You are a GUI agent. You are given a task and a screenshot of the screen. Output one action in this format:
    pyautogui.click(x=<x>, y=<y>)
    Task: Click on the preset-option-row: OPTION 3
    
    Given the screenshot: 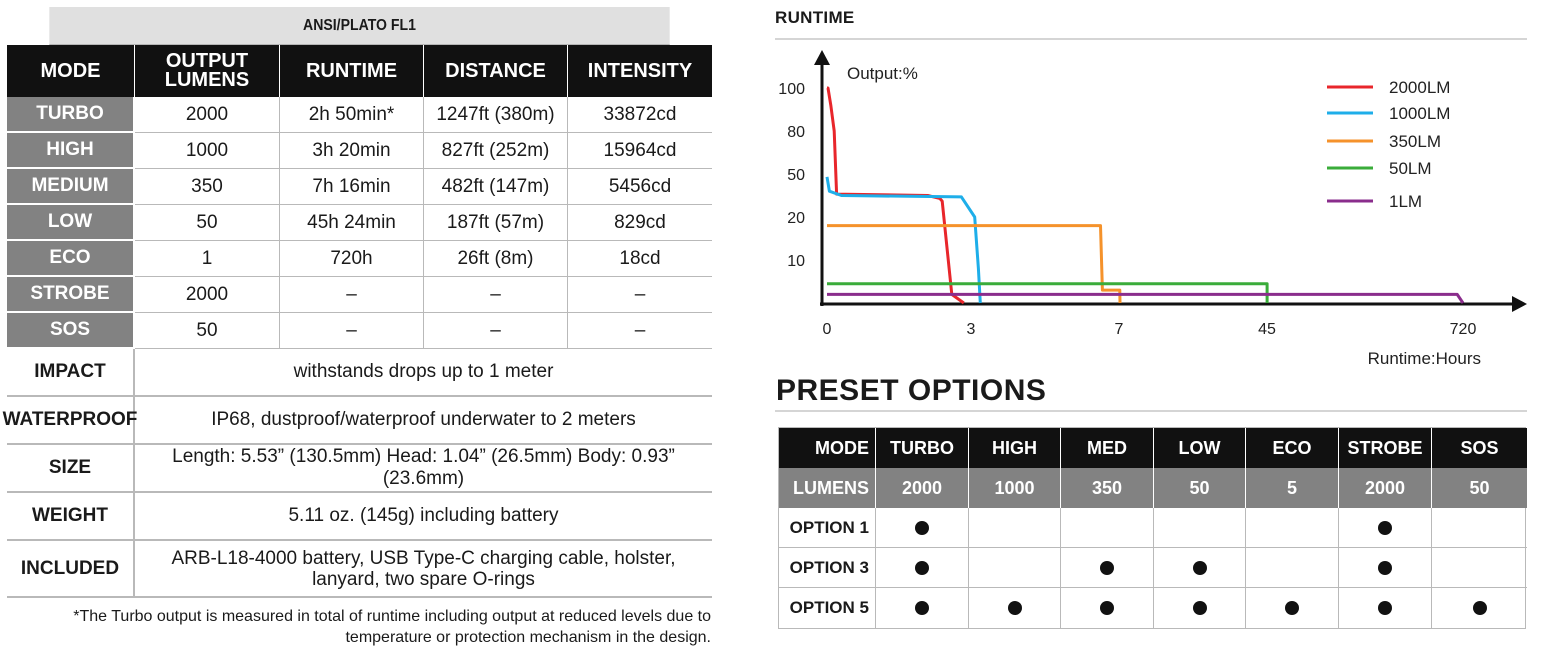 What is the action you would take?
    pyautogui.click(x=1153, y=568)
    